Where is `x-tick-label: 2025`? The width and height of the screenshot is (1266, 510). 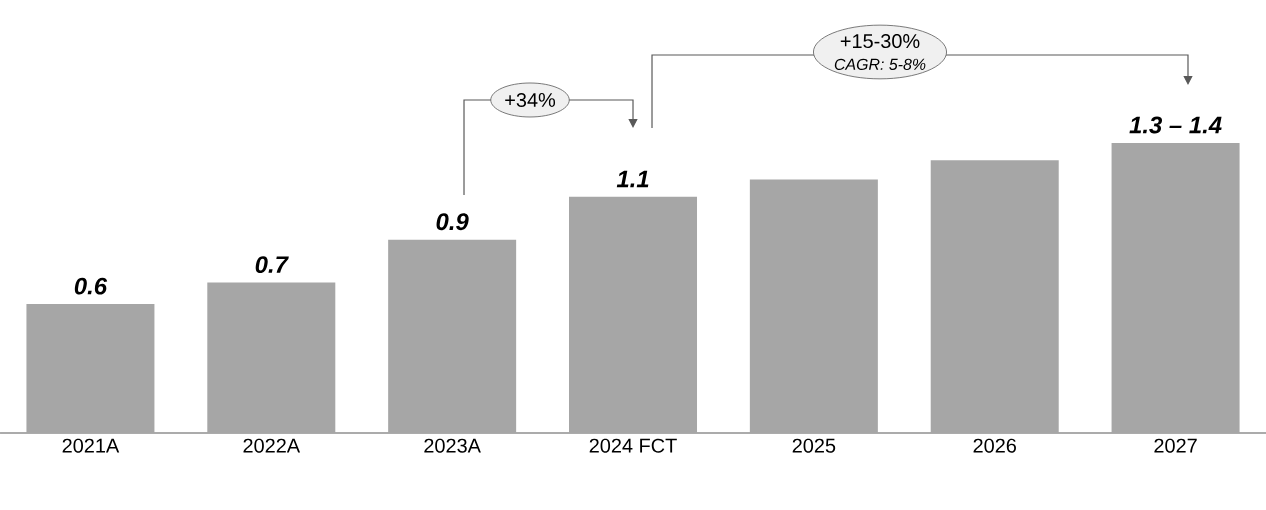
x-tick-label: 2025 is located at coordinates (814, 445).